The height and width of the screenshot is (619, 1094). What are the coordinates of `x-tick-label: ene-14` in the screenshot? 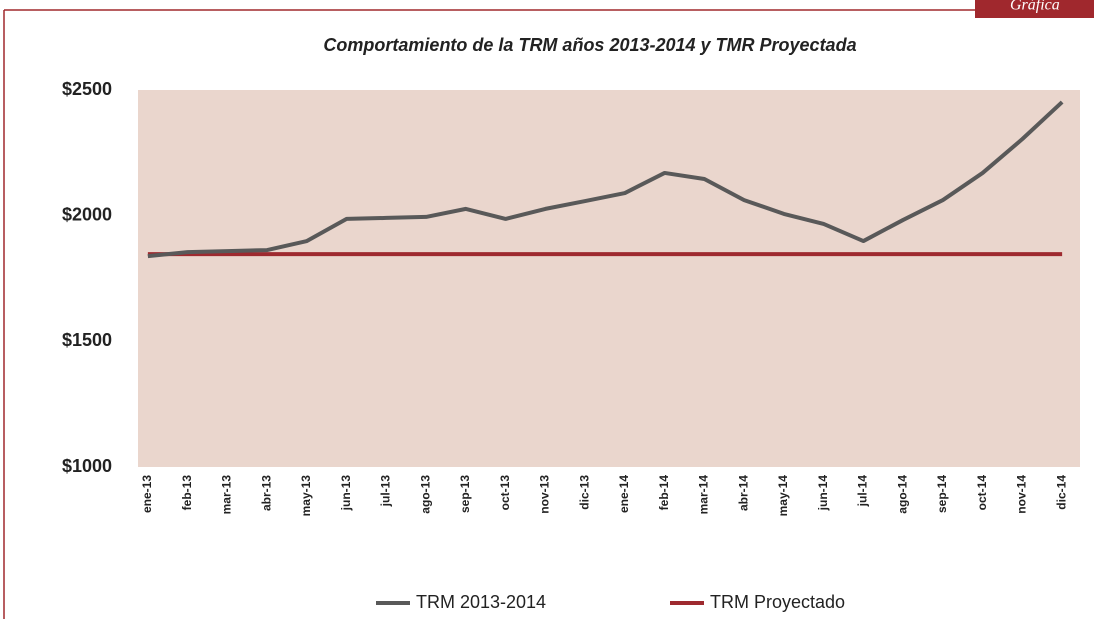 It's located at (624, 494).